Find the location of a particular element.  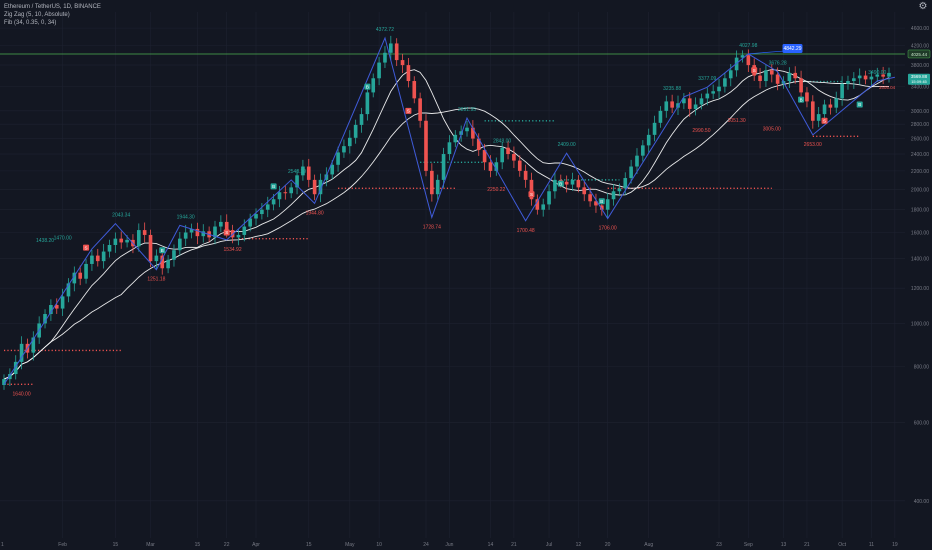

callout-box is located at coordinates (792, 49).